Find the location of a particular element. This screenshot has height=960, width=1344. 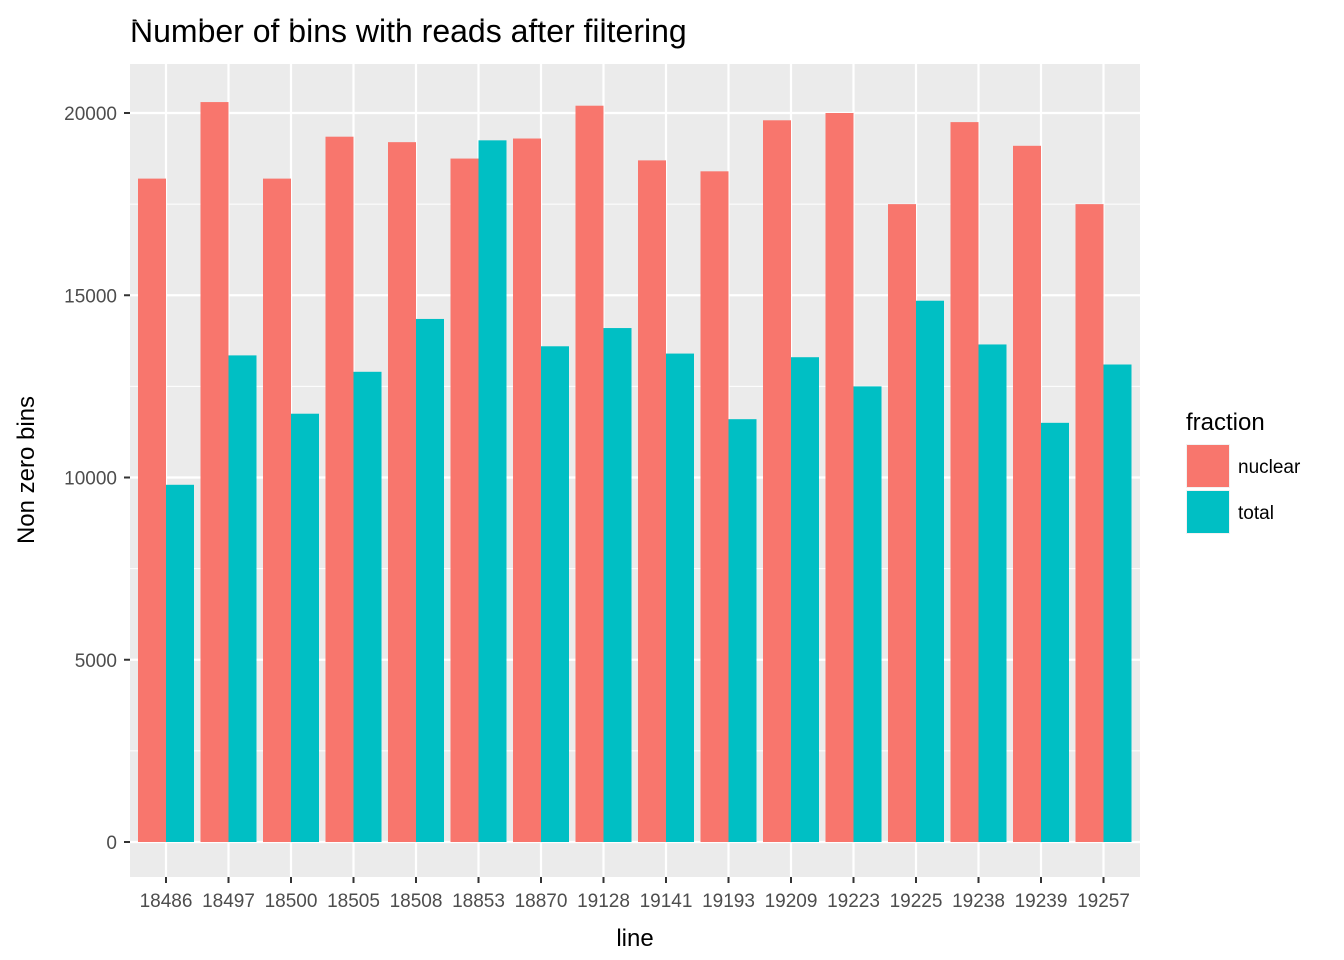

x-tick-label: 19238 is located at coordinates (978, 901).